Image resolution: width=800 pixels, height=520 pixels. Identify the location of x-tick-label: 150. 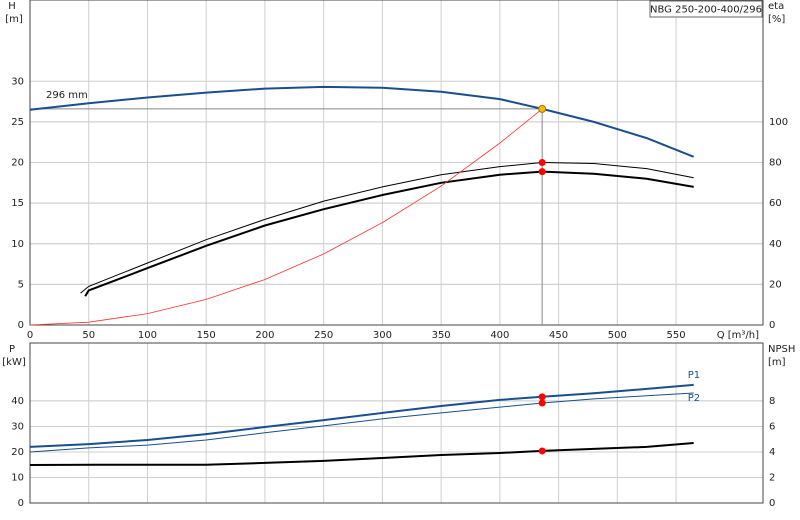
(206, 335).